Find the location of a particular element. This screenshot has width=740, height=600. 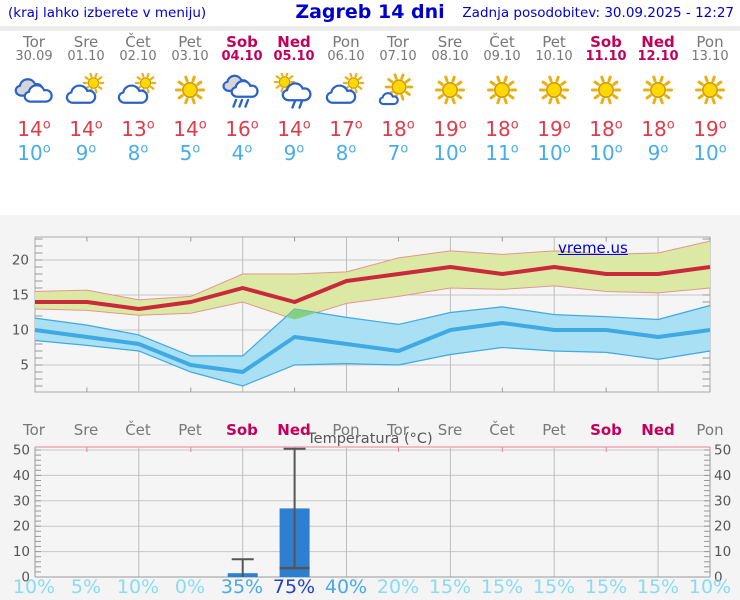

day-column: Pet 10.10 19o 10o is located at coordinates (554, 97).